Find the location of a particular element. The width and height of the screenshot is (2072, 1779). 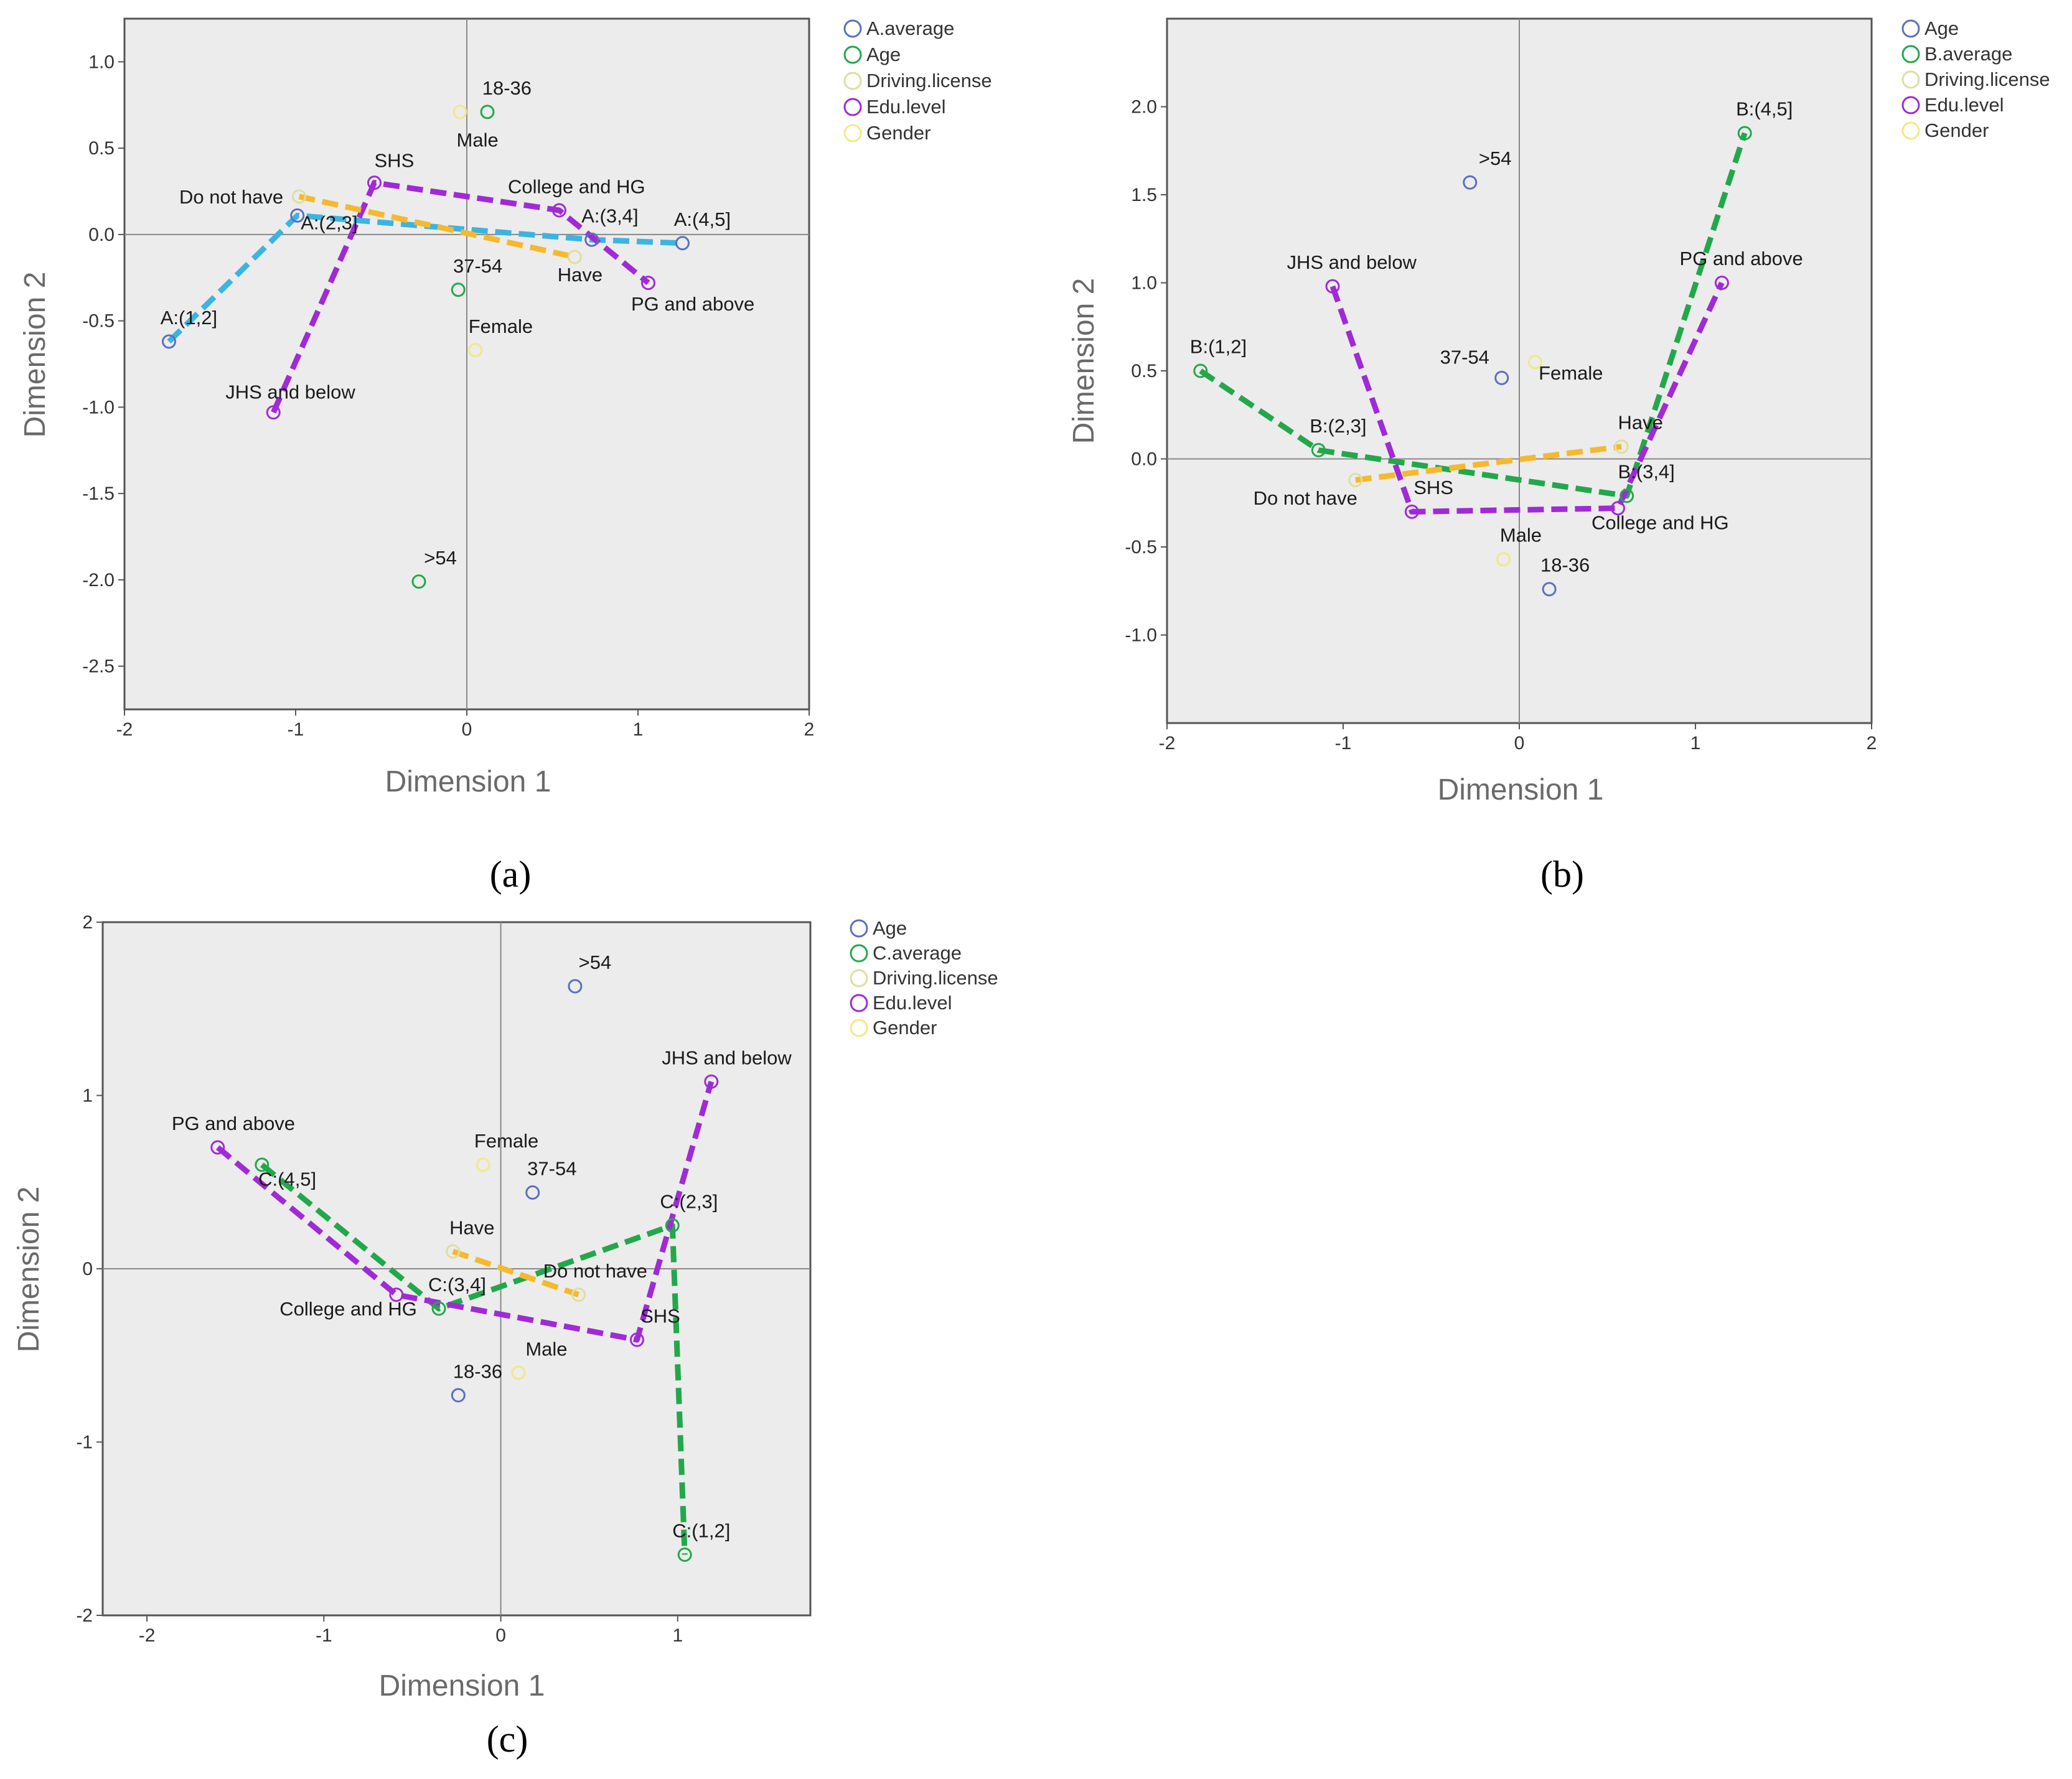

y-tick-label: -1.5 is located at coordinates (98, 493).